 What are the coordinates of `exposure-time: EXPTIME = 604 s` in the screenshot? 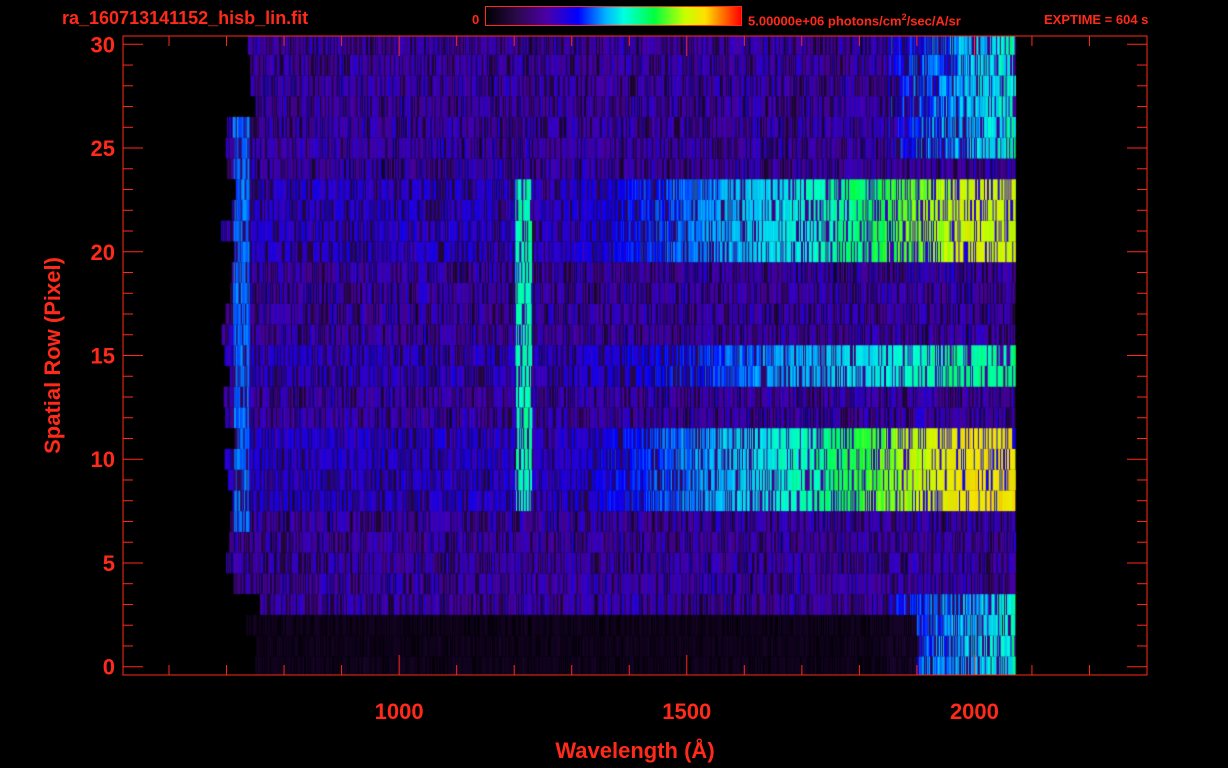 It's located at (1096, 19).